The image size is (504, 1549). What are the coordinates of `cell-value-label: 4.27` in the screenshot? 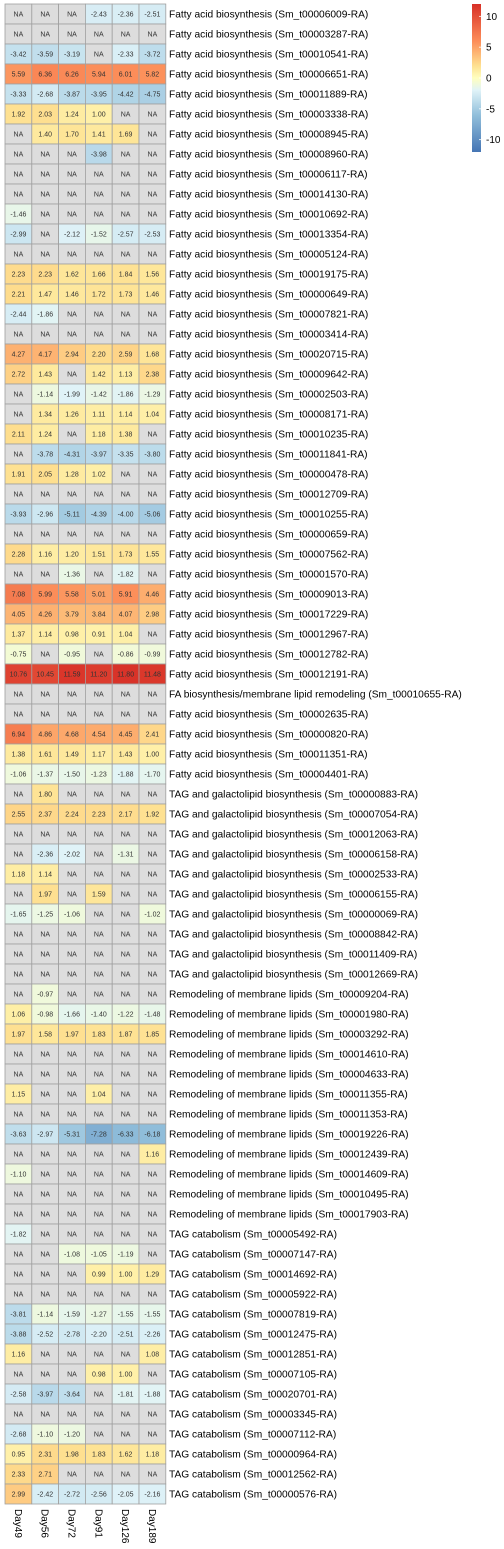 It's located at (19, 355).